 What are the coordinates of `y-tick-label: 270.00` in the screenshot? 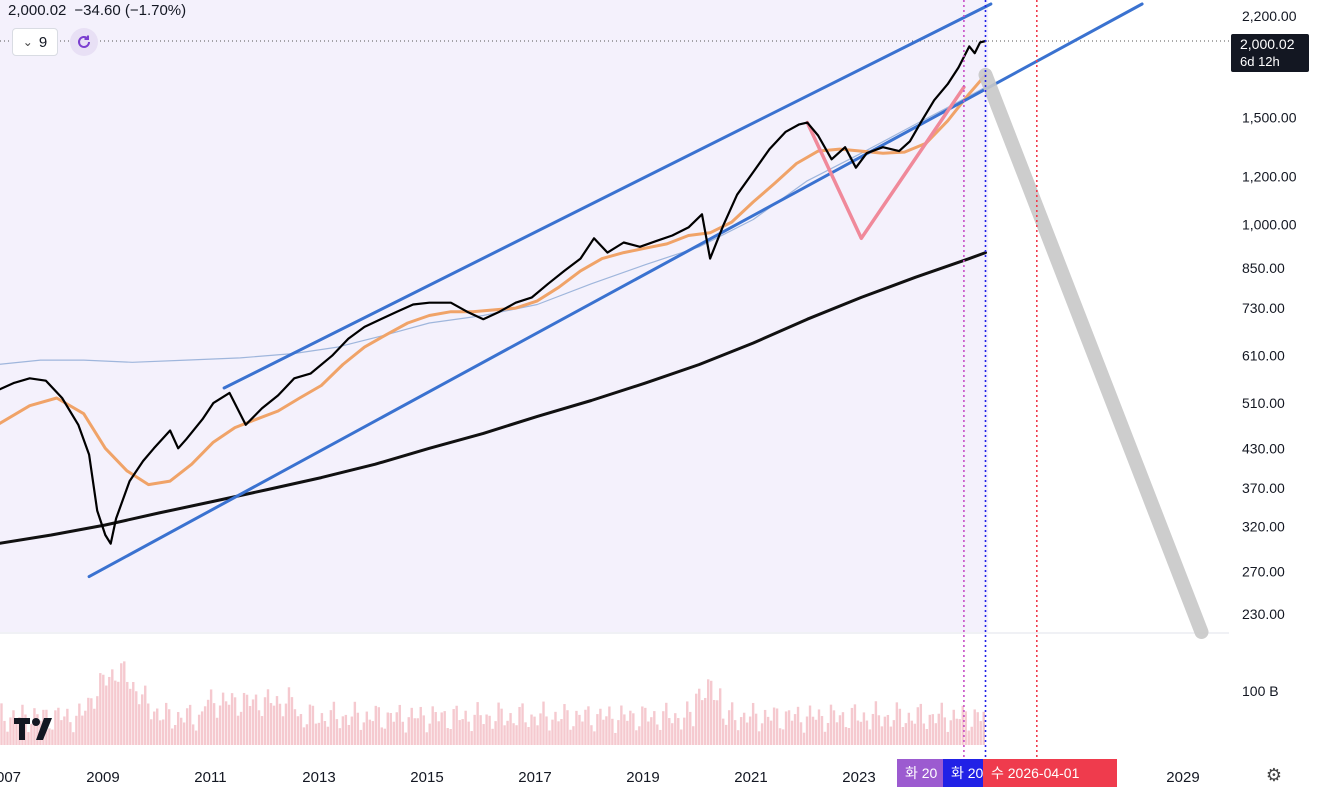 It's located at (1263, 572).